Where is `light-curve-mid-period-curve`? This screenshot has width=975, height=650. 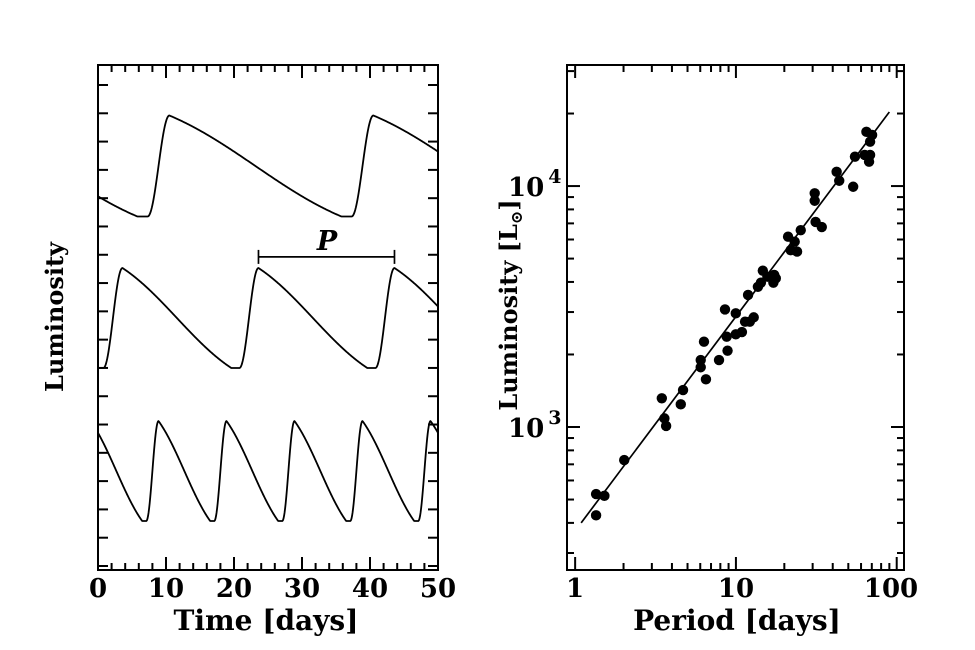
light-curve-mid-period-curve is located at coordinates (268, 318).